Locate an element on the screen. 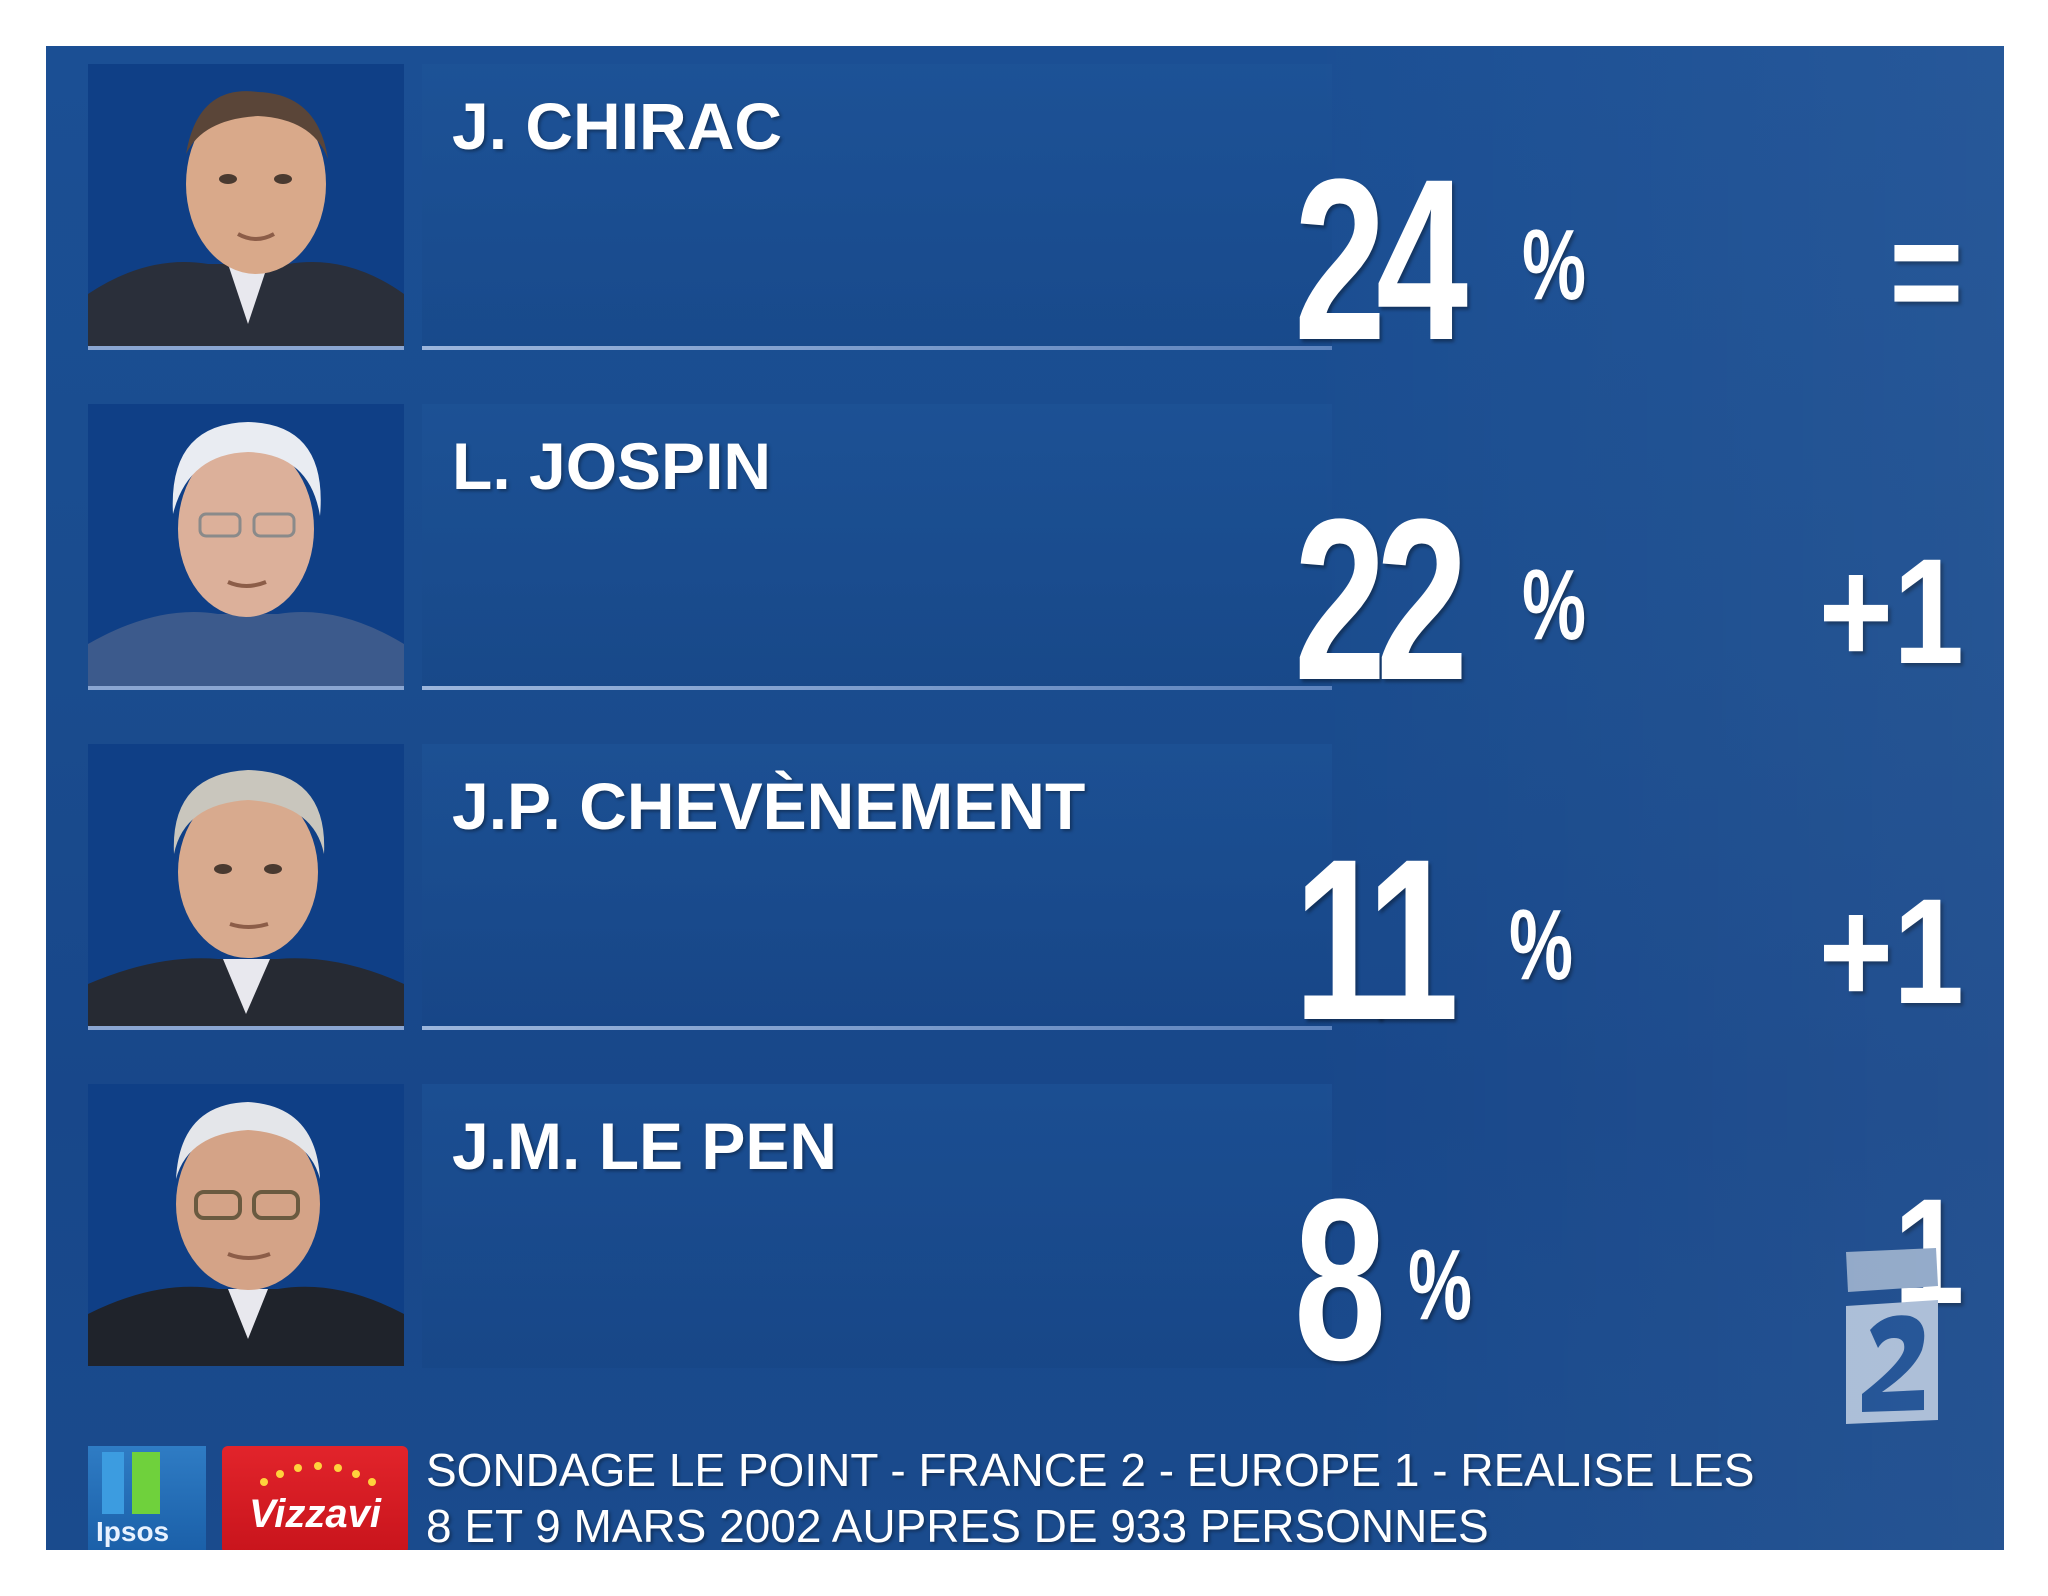 Image resolution: width=2048 pixels, height=1596 pixels. candidate-photo-chirac is located at coordinates (246, 205).